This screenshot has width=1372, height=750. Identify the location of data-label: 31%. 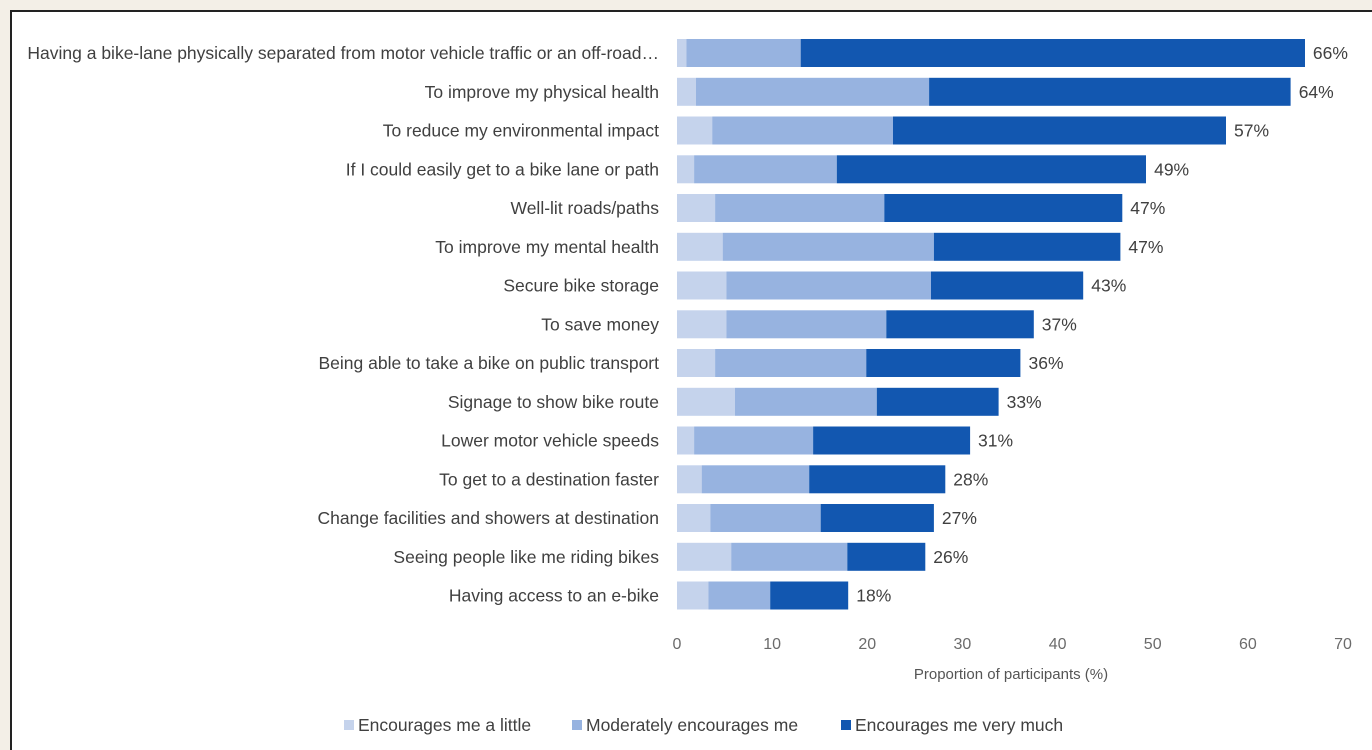
(995, 441).